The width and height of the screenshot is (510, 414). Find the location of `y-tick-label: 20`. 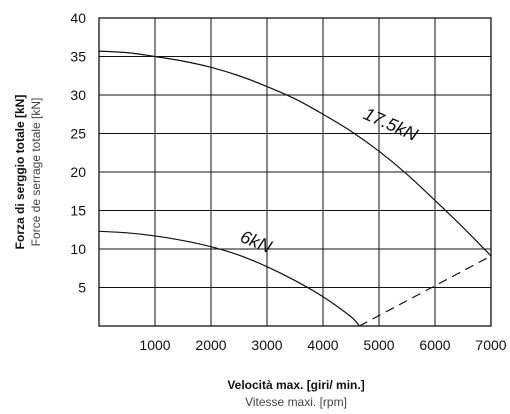

y-tick-label: 20 is located at coordinates (78, 172).